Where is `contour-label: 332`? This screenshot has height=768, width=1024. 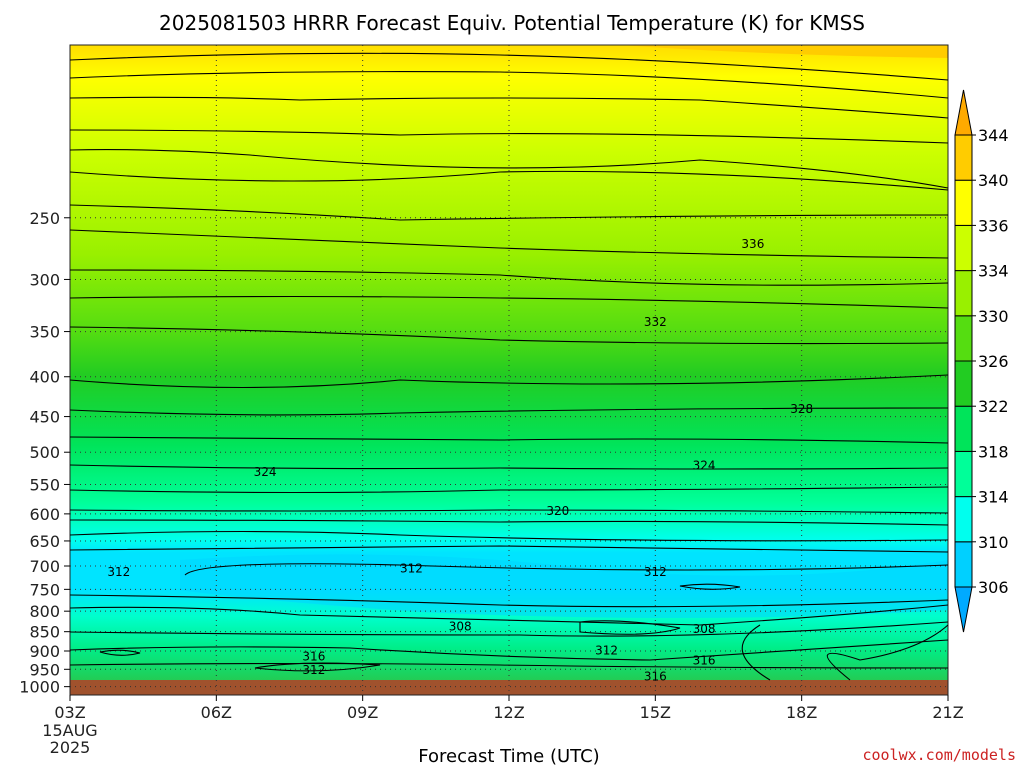
contour-label: 332 is located at coordinates (655, 322).